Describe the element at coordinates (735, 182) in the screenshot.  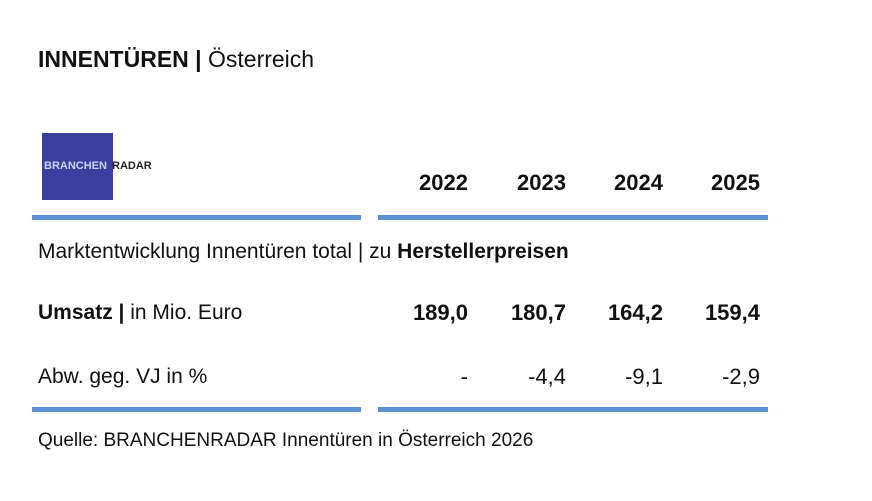
I see `year: 2025` at that location.